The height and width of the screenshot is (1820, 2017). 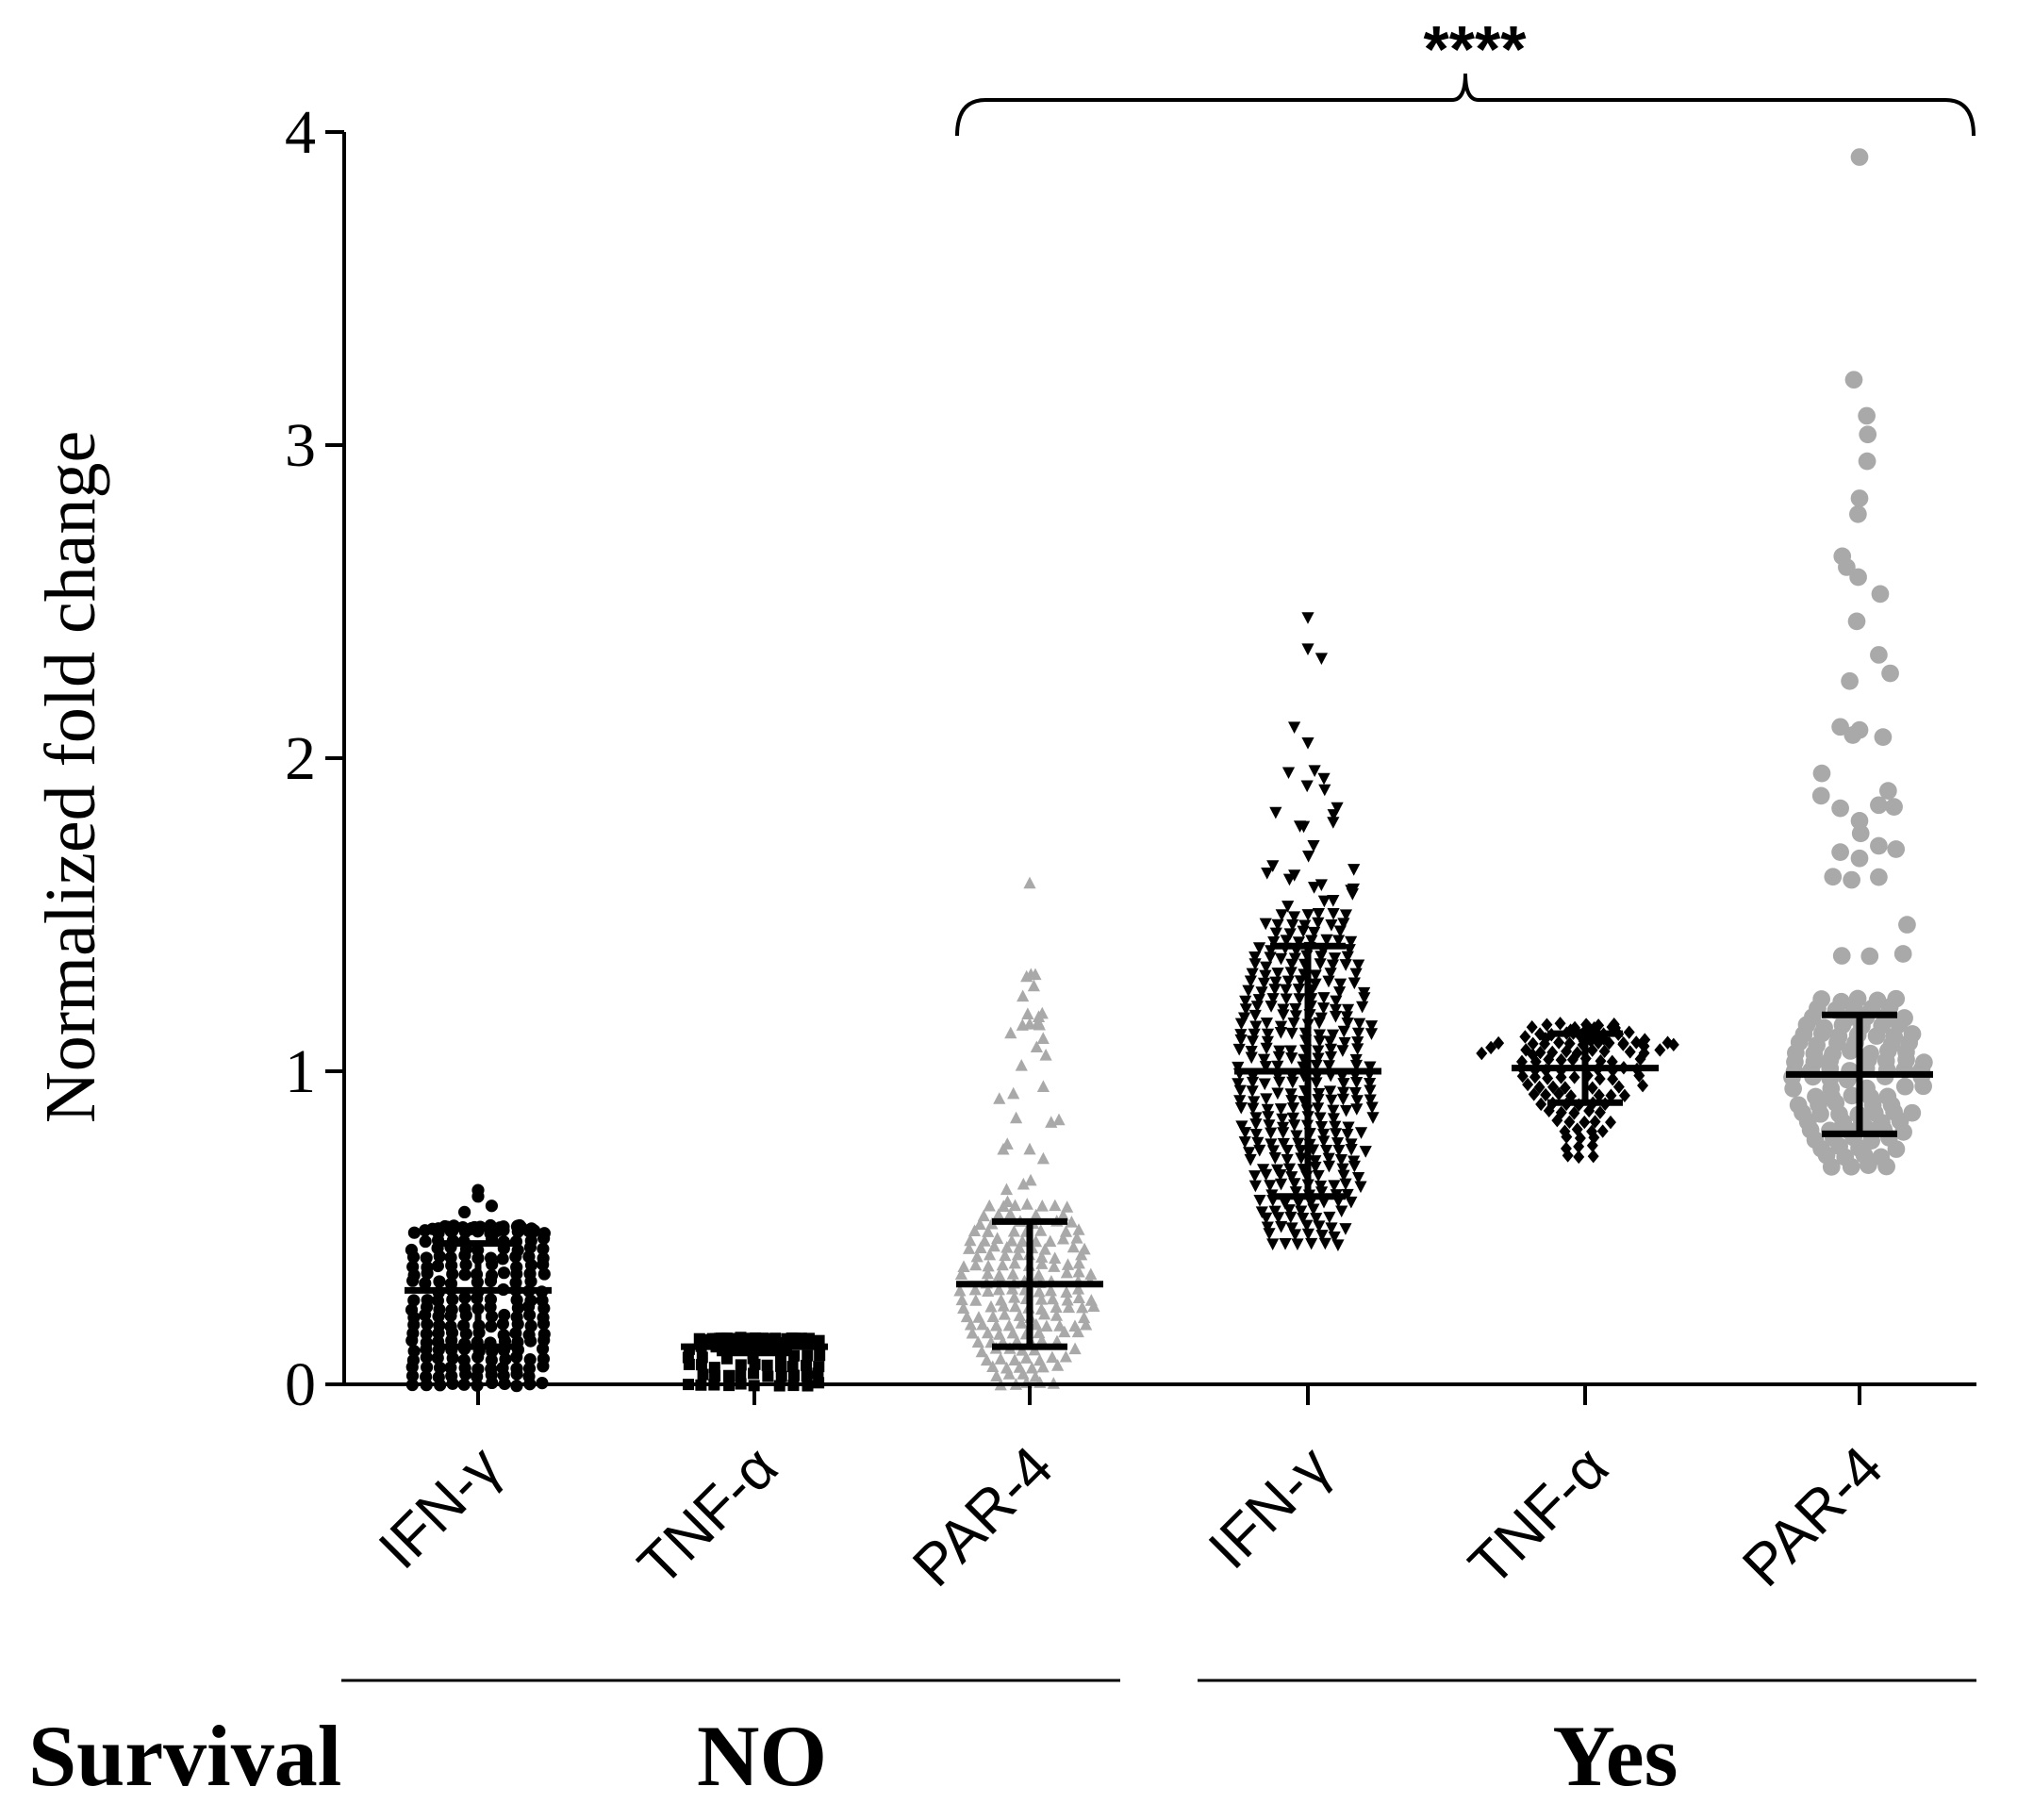 I want to click on category-label-3: IFN-γ, so click(x=1271, y=1507).